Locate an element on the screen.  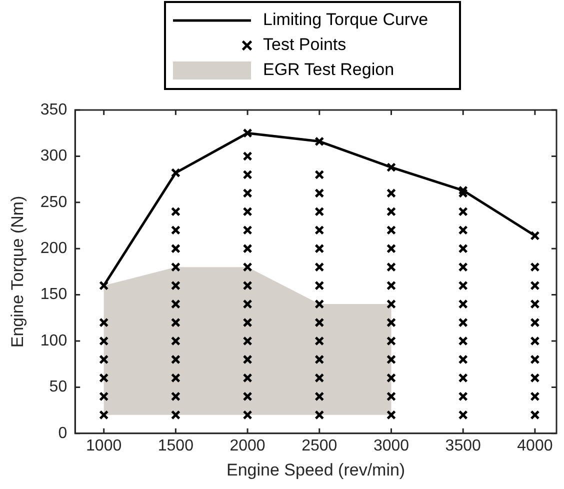
x-tick-label: 1500 is located at coordinates (176, 445).